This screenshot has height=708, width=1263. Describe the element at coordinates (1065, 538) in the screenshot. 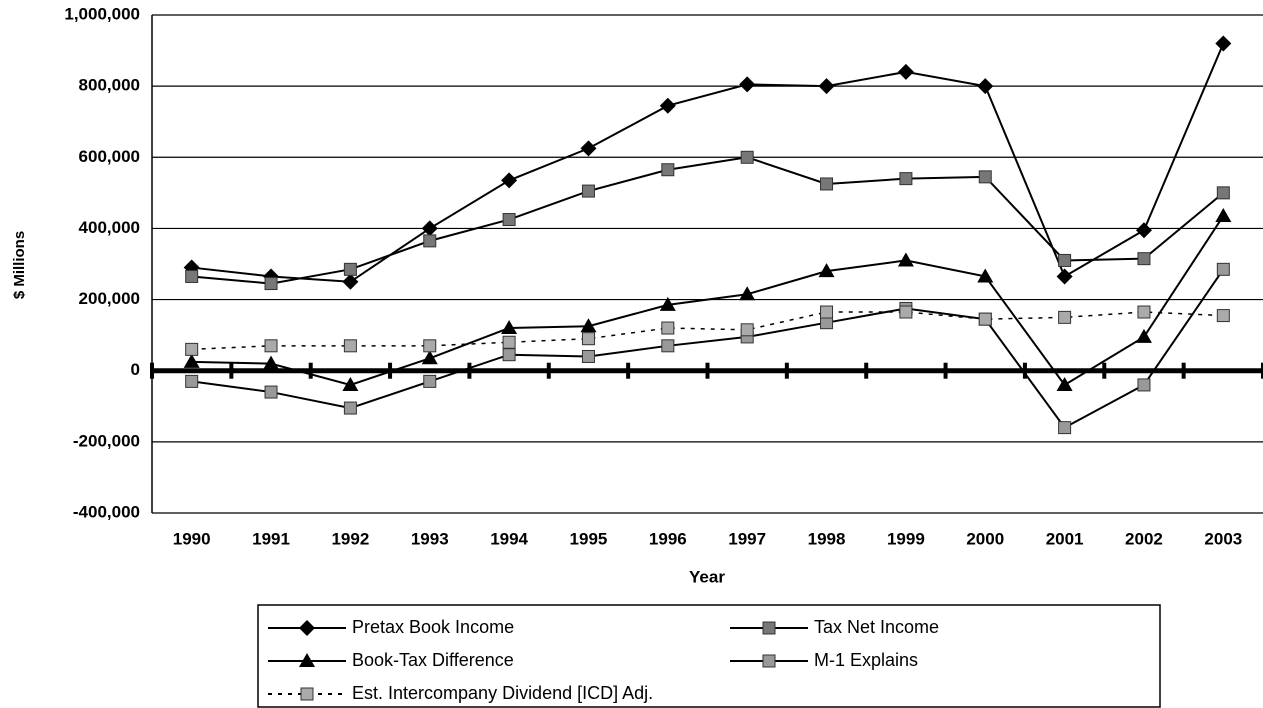

I see `x-tick-label: 2001` at that location.